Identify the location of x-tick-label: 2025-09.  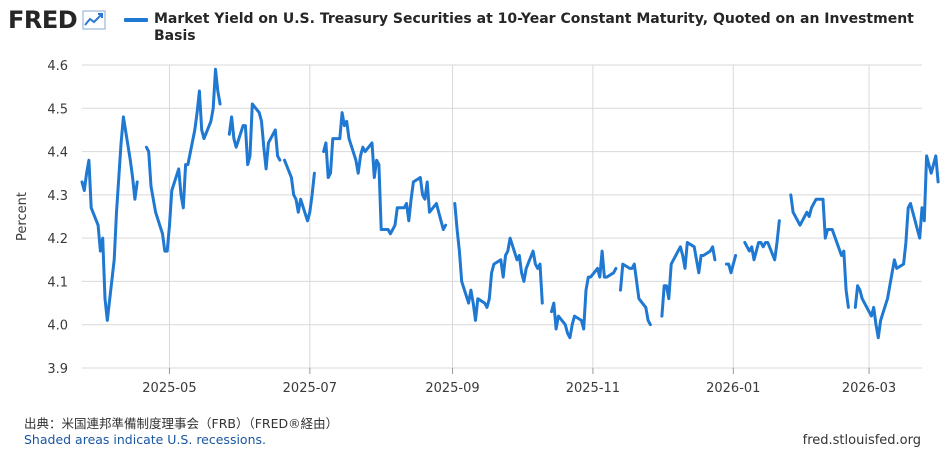
(452, 388).